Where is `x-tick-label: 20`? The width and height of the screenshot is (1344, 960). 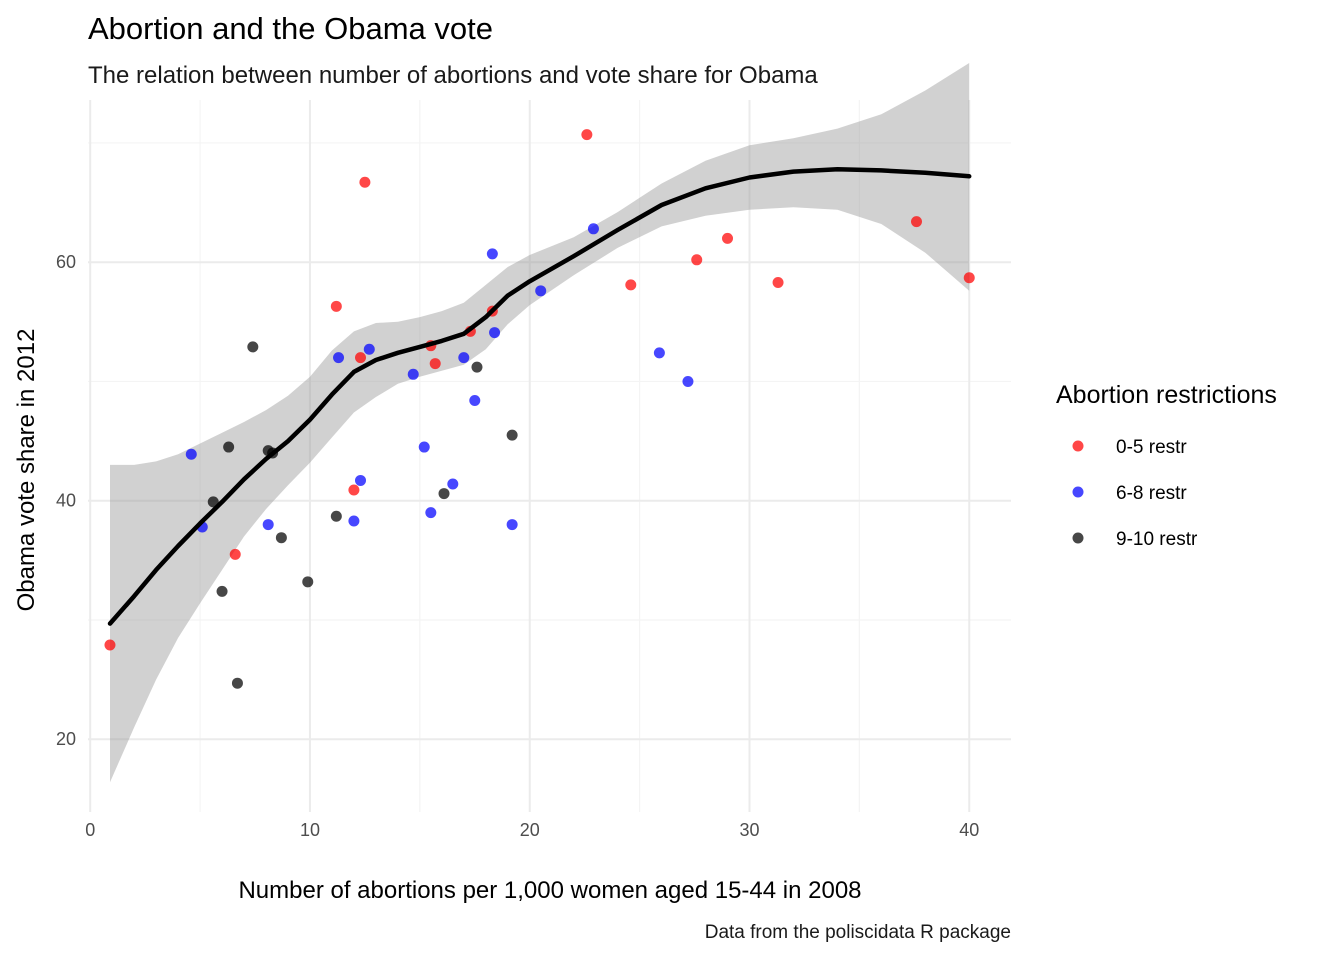
x-tick-label: 20 is located at coordinates (530, 830).